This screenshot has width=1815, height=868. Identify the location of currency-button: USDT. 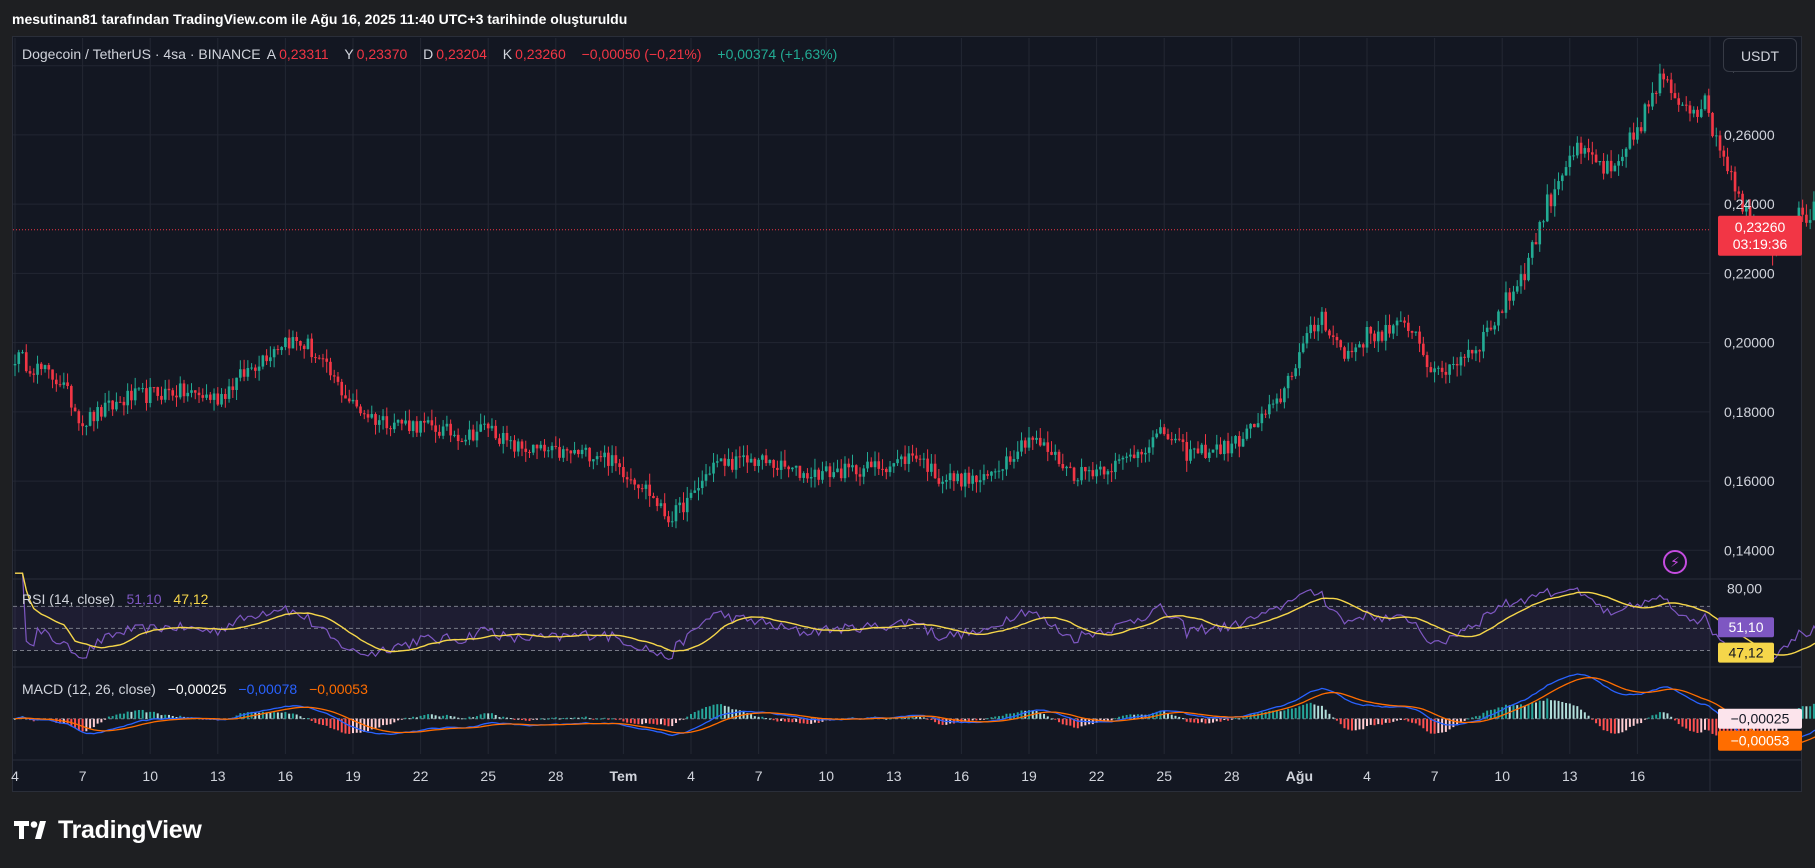
(1760, 55).